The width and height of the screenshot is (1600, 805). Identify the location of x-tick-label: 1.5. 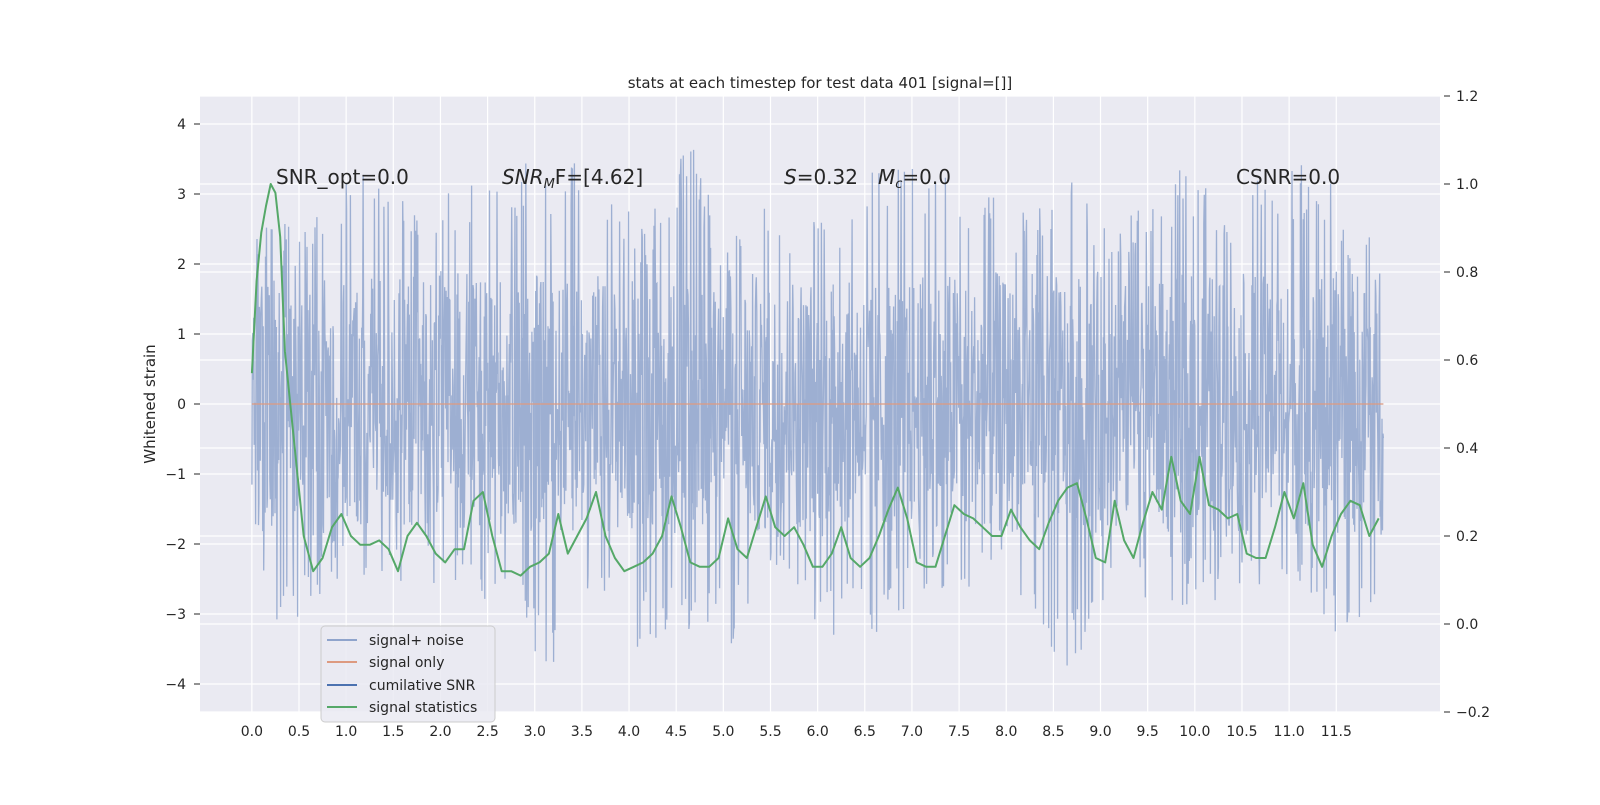
(393, 732).